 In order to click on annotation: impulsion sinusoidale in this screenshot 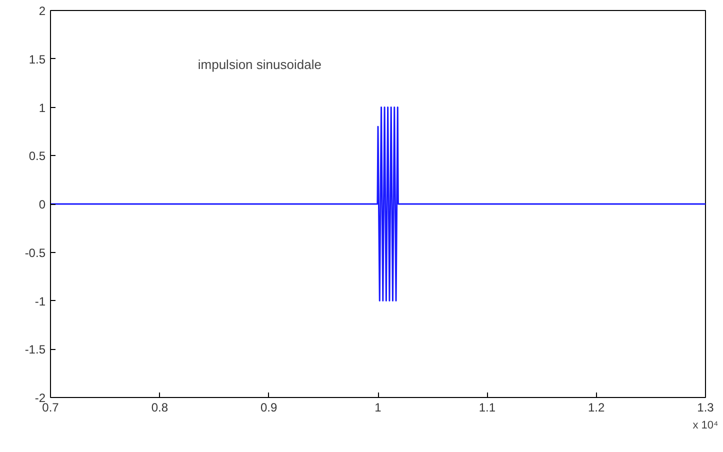, I will do `click(260, 64)`.